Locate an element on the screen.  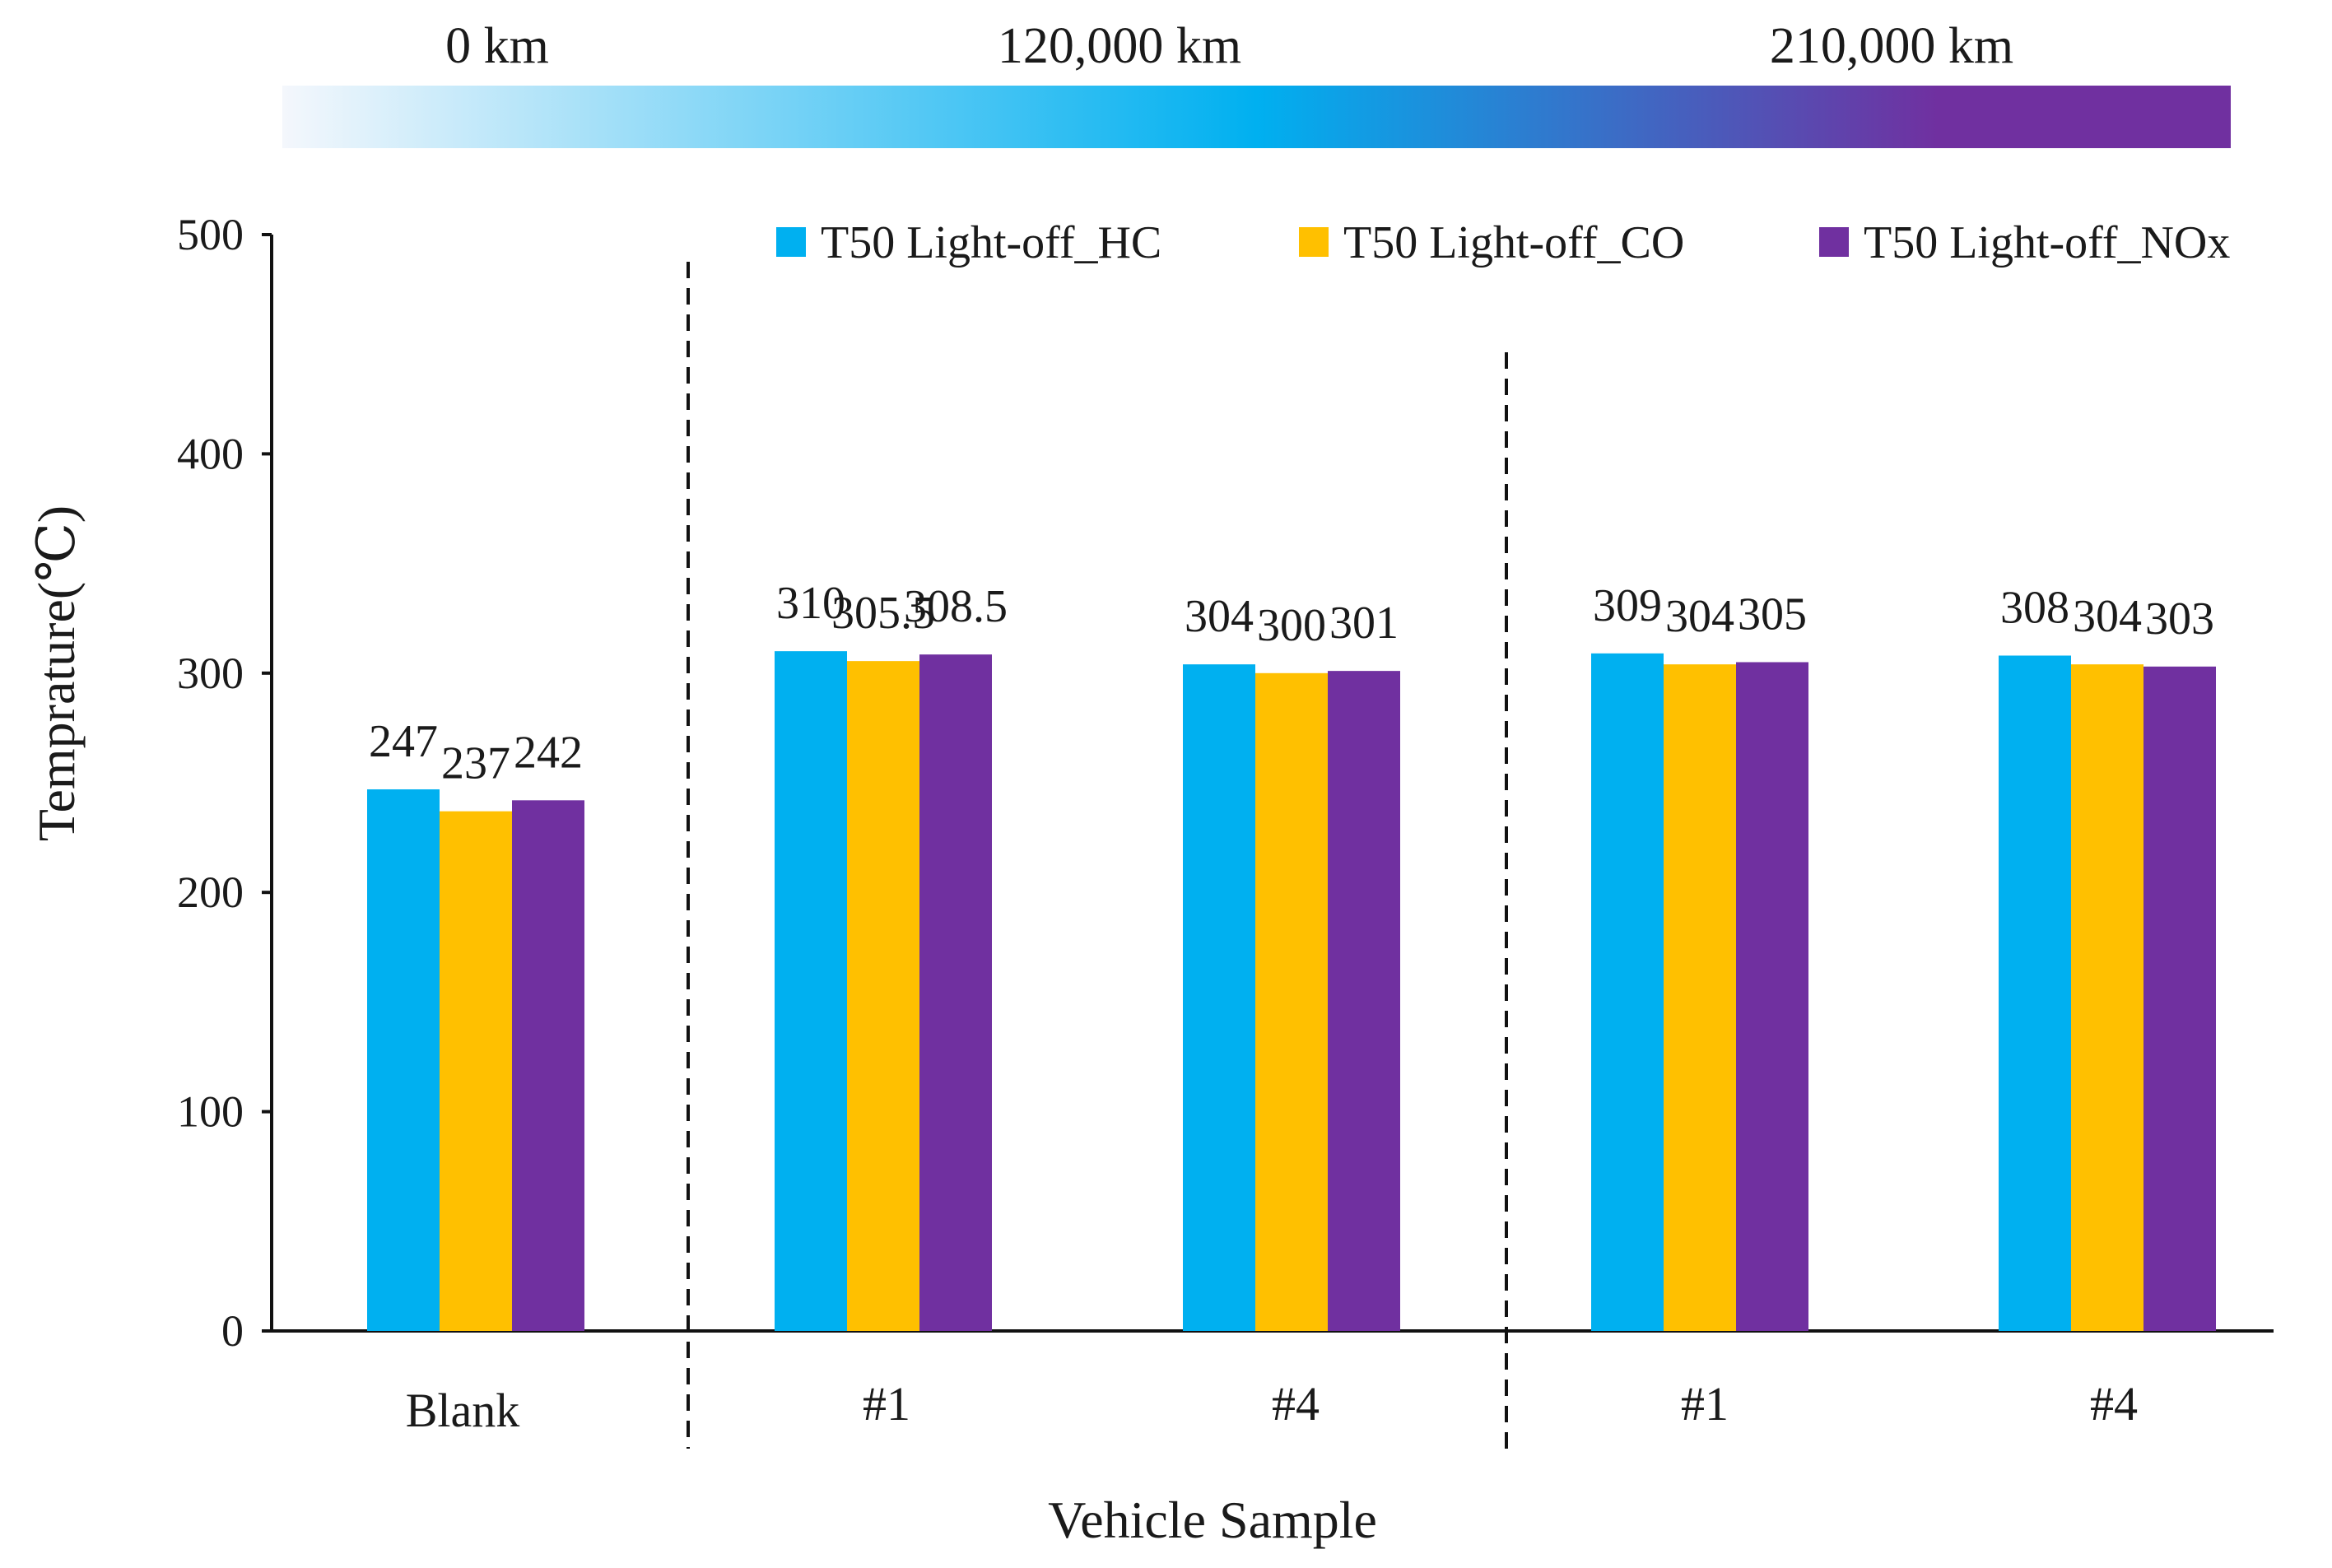
legend-label-co: T50 Light-off_CO is located at coordinates (1513, 242).